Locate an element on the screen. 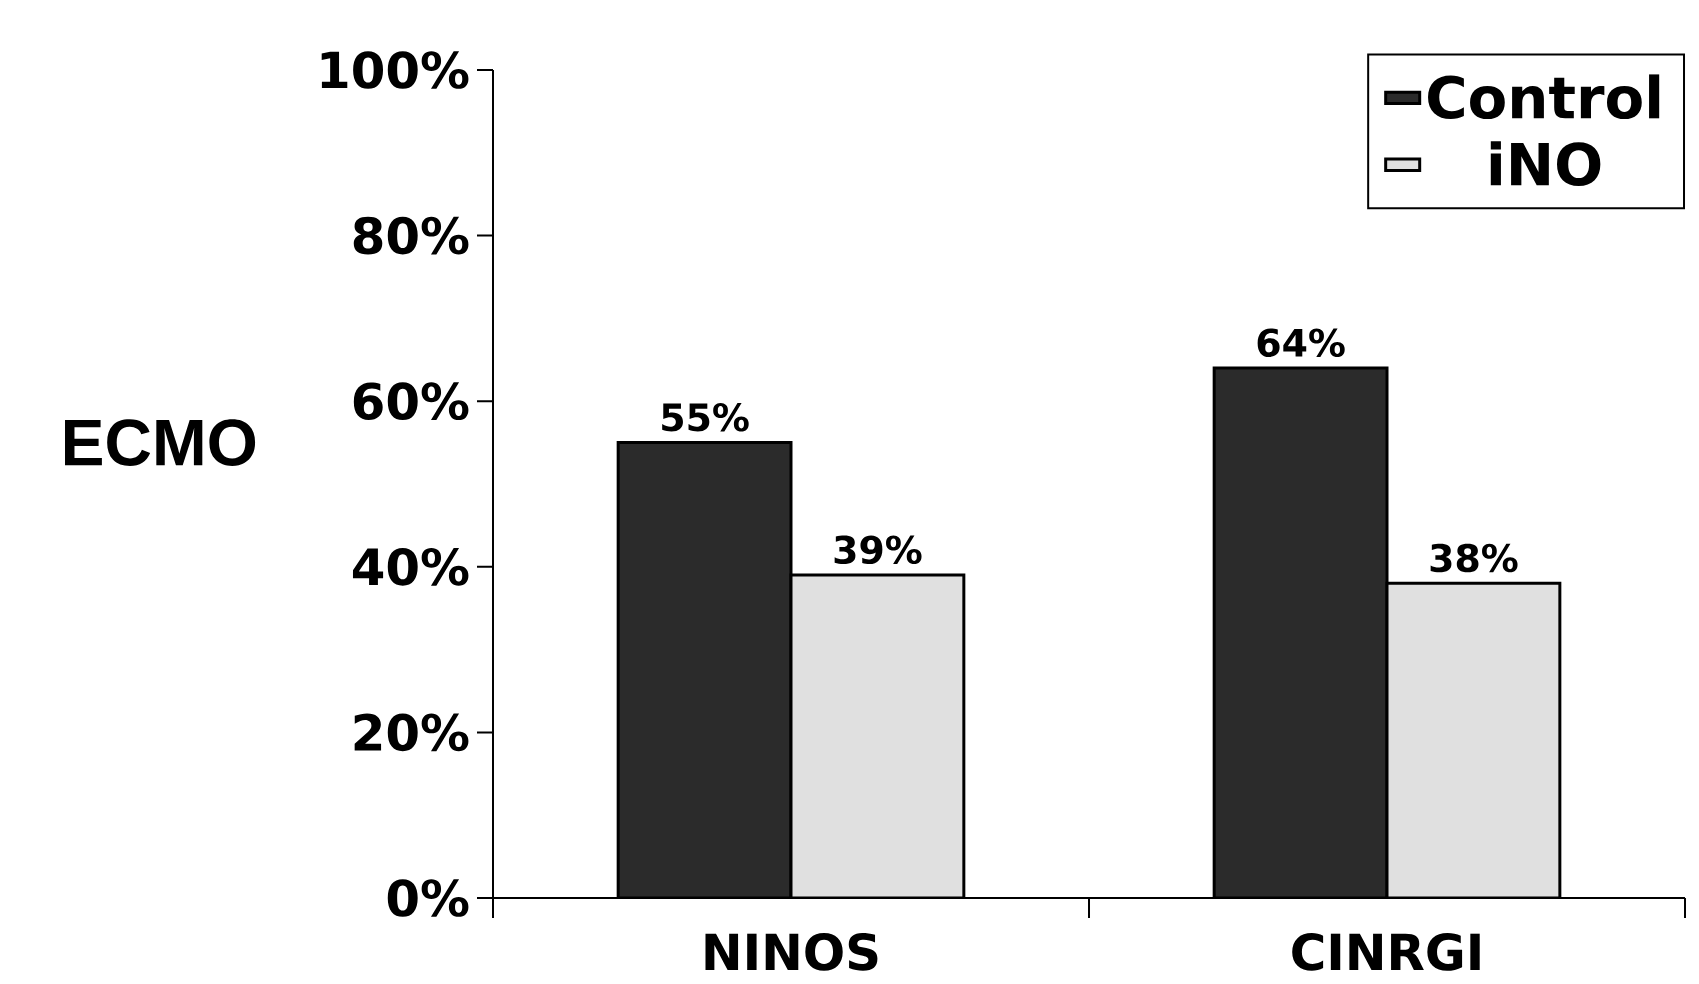 The image size is (1699, 984). data-label: 39% is located at coordinates (878, 550).